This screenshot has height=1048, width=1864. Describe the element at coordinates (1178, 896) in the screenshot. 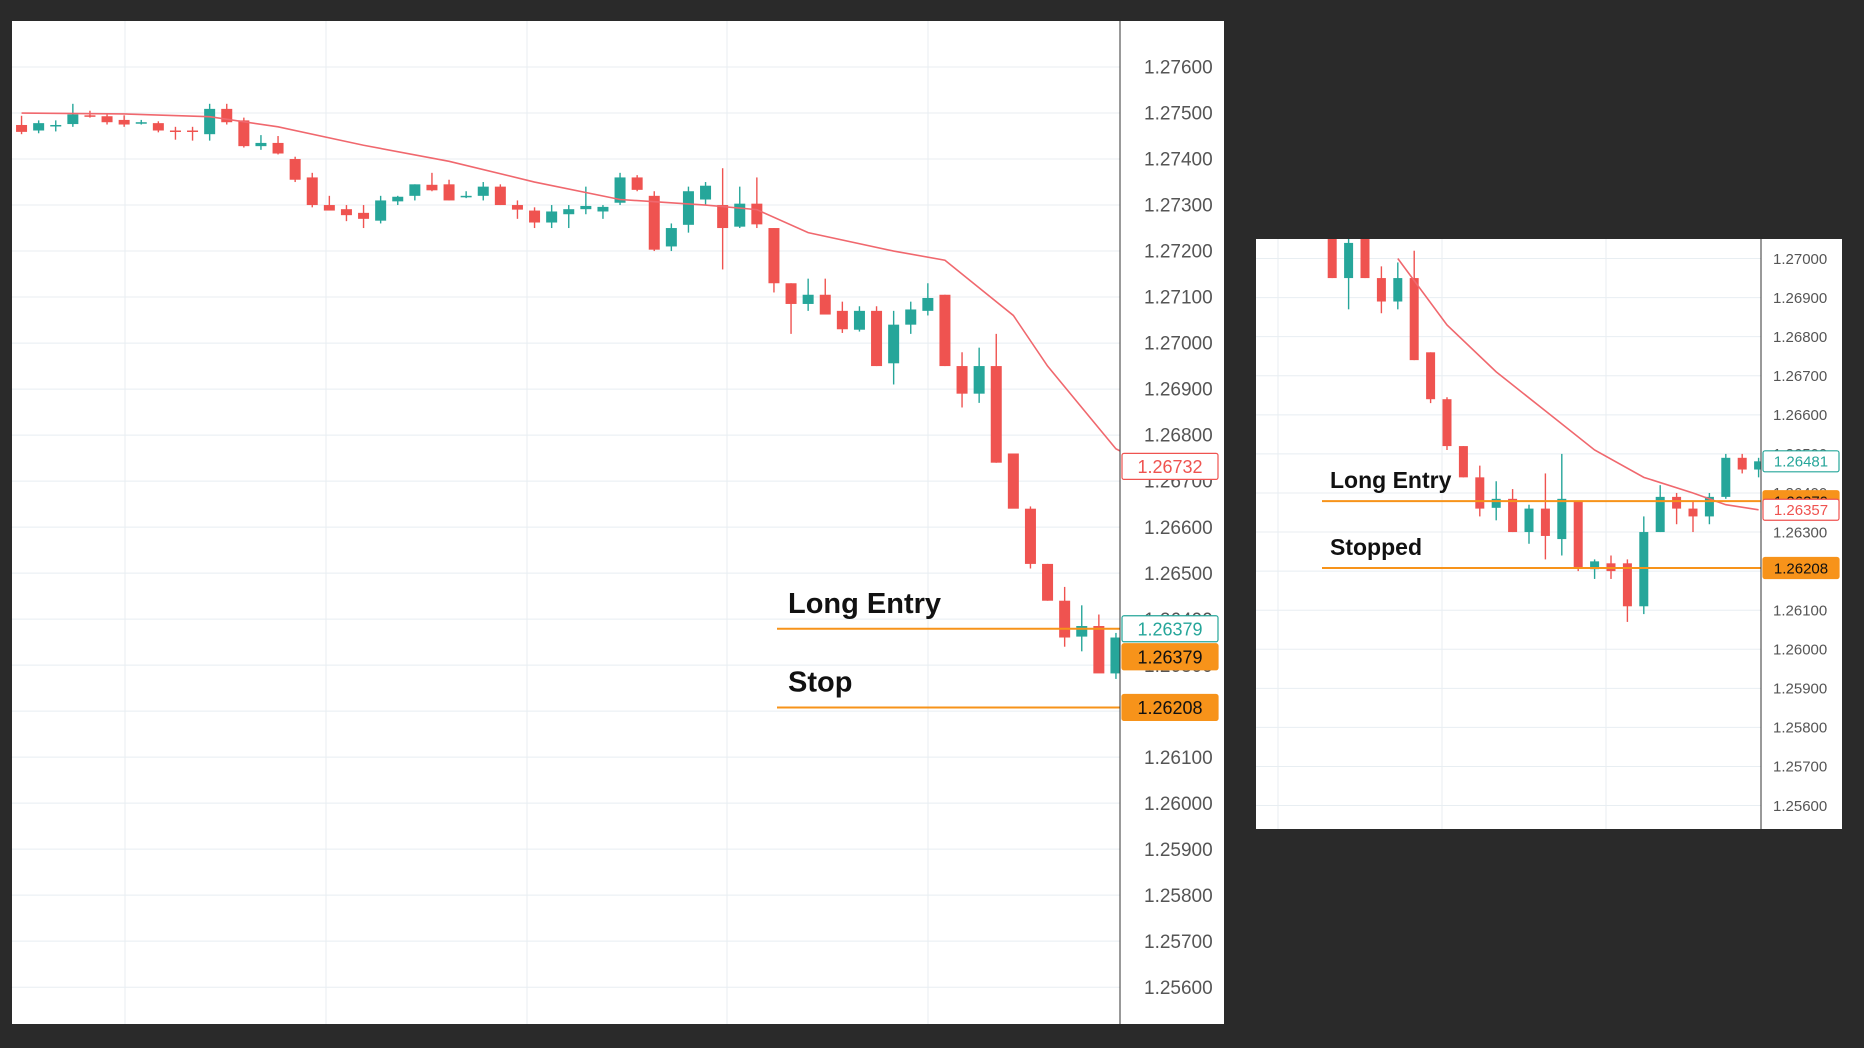

I see `price-tick-label: 1.25800` at that location.